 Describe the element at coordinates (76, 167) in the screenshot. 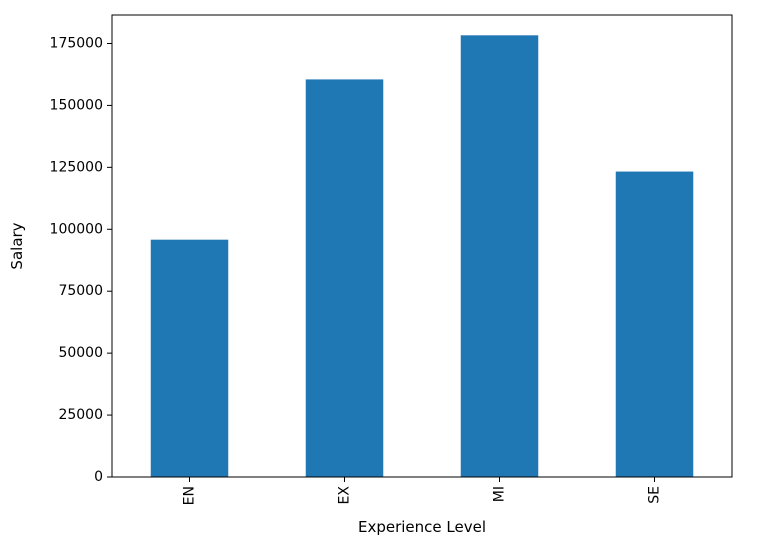

I see `y-tick-label: 125000` at that location.